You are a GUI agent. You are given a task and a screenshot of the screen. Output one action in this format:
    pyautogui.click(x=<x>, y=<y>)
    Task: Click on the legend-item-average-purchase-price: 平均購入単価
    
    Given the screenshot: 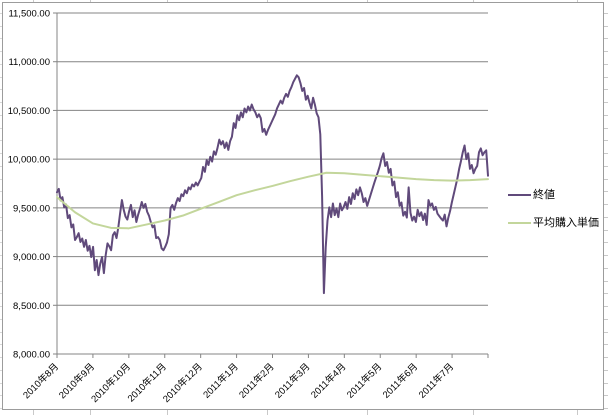 What is the action you would take?
    pyautogui.click(x=553, y=223)
    